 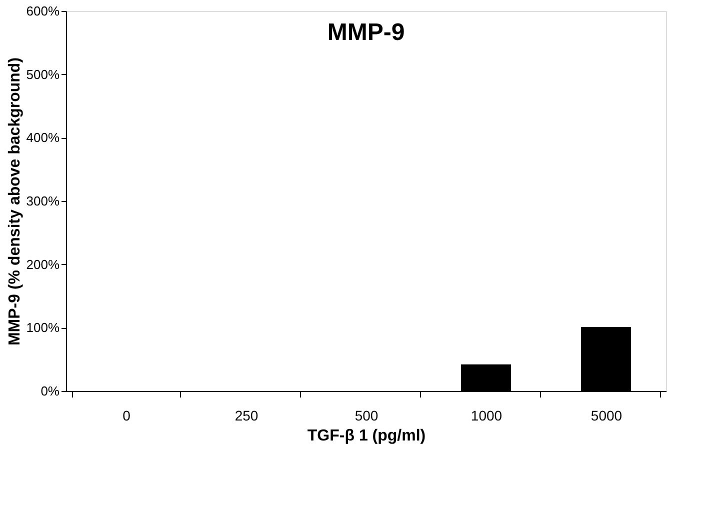 What do you see at coordinates (43, 264) in the screenshot?
I see `y-tick-label: 200%` at bounding box center [43, 264].